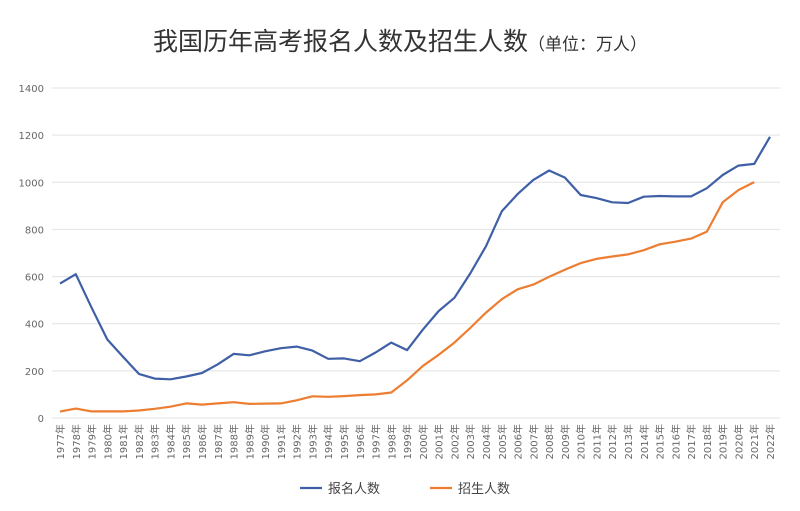 Image resolution: width=800 pixels, height=511 pixels. I want to click on y-tick-label: 1000, so click(31, 183).